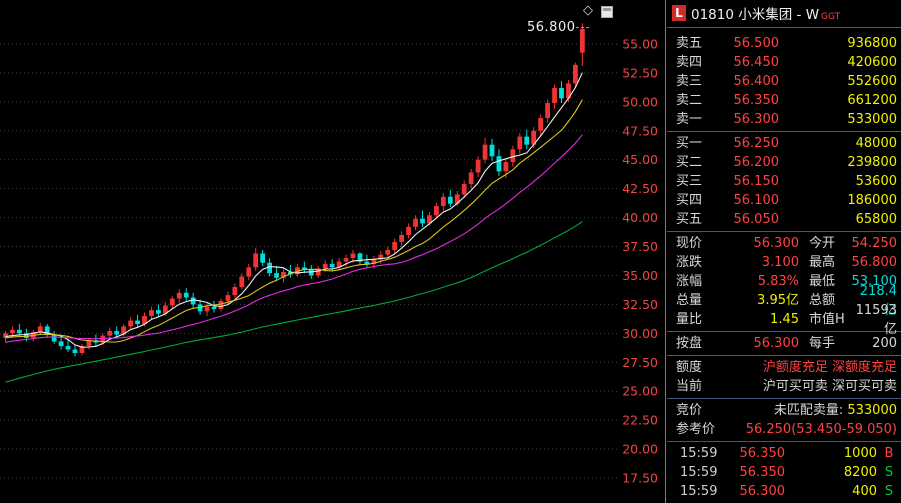 This screenshot has height=503, width=901. I want to click on last-price-value: 56.300, so click(776, 243).